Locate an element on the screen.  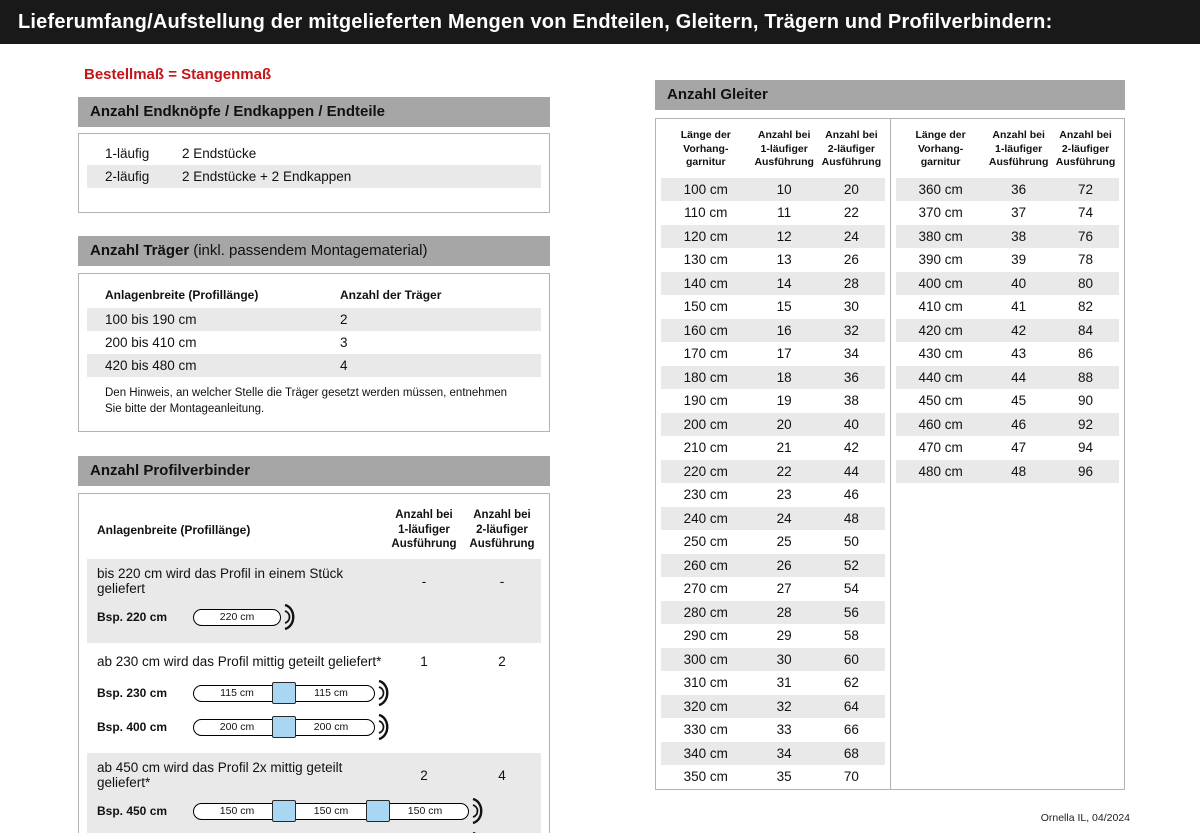
gleiter-length: 350 cm is located at coordinates (705, 777).